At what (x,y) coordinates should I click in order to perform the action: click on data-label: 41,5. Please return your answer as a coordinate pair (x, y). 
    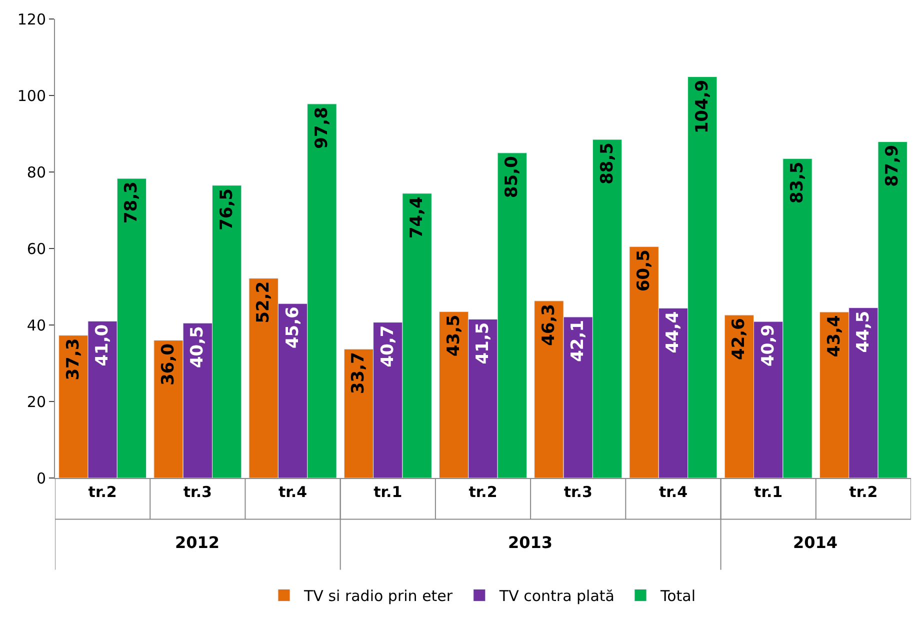
    Looking at the image, I should click on (483, 343).